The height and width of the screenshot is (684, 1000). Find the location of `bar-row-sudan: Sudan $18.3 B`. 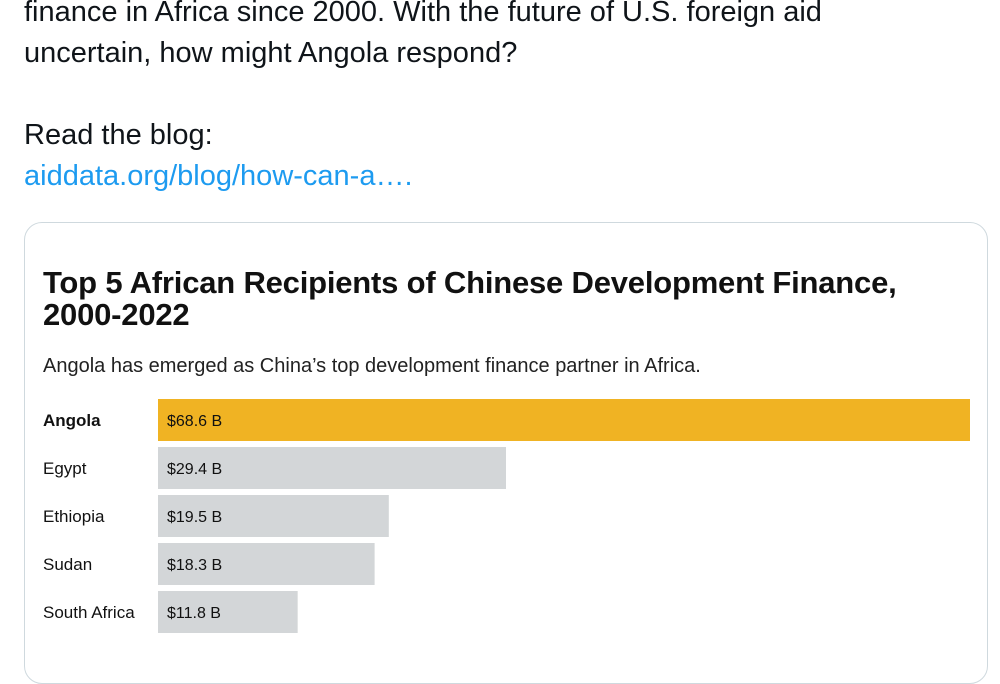

bar-row-sudan: Sudan $18.3 B is located at coordinates (209, 564).